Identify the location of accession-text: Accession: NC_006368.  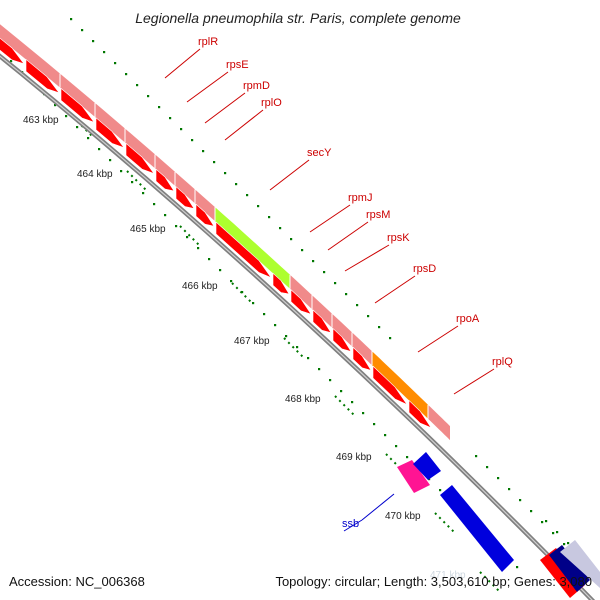
(77, 581).